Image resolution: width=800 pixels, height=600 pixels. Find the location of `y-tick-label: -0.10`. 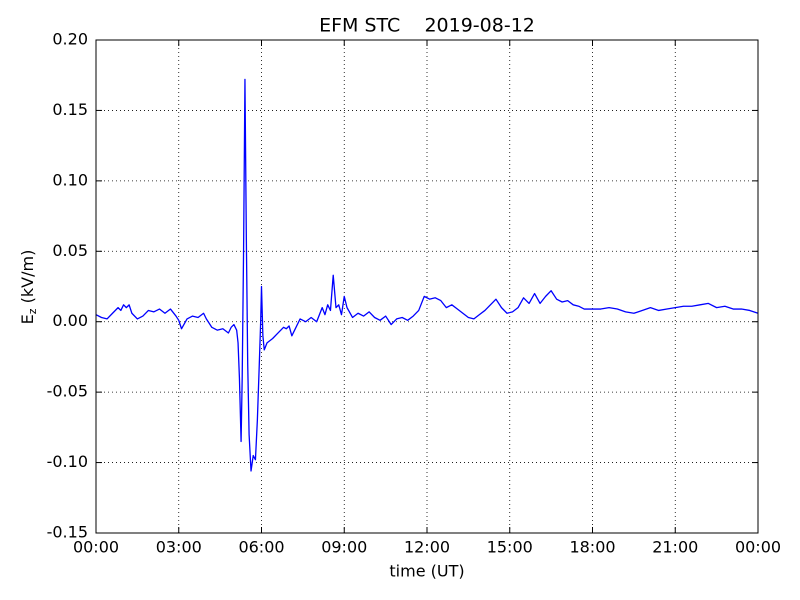

y-tick-label: -0.10 is located at coordinates (67, 461).